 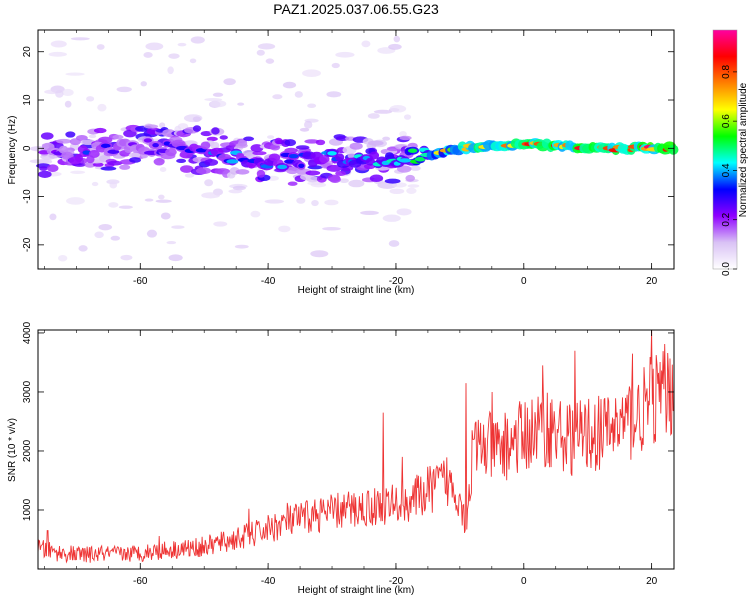 What do you see at coordinates (725, 149) in the screenshot?
I see `colorbar-frame` at bounding box center [725, 149].